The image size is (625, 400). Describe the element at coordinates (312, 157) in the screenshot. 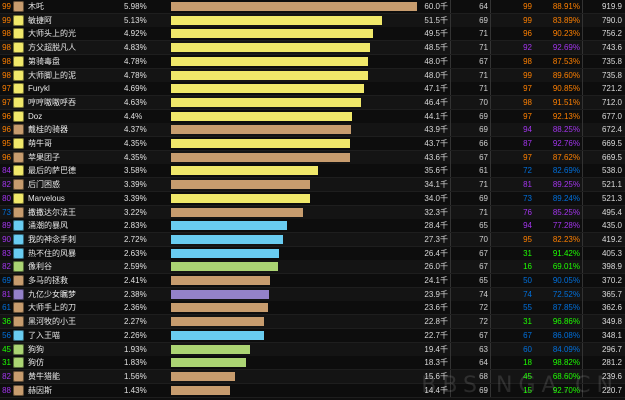

I see `table-row: 96 苹果团子 4.35% 43.6千 67 97 87.62% 669.5` at that location.